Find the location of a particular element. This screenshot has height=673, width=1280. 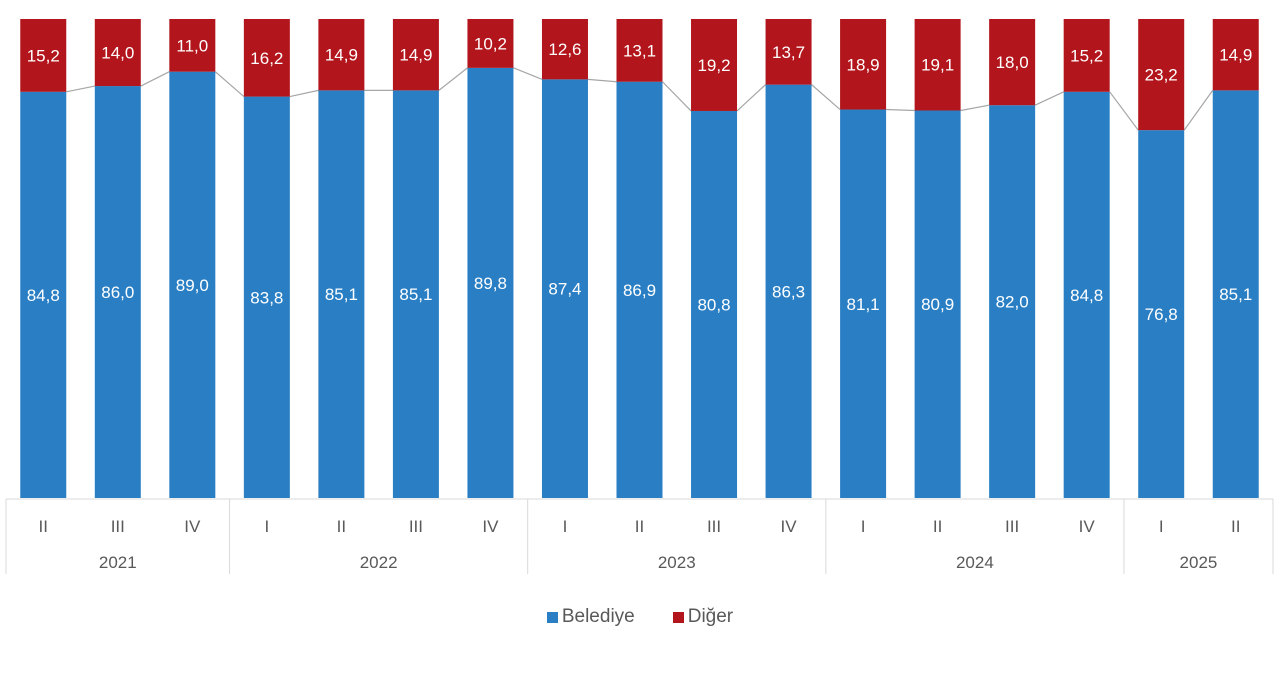

legend-label-diger: Diğer is located at coordinates (710, 616).